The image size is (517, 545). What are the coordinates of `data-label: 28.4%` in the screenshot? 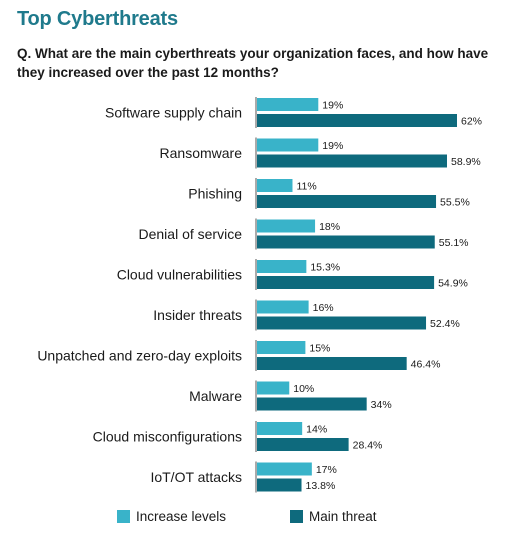 It's located at (368, 446).